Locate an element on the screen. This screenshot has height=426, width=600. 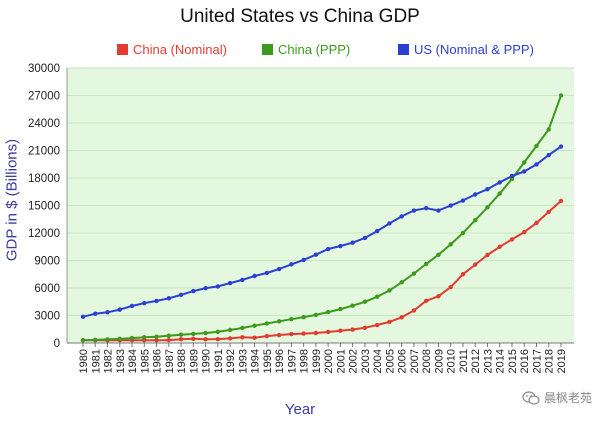
x-tick-label: 1980 is located at coordinates (84, 361).